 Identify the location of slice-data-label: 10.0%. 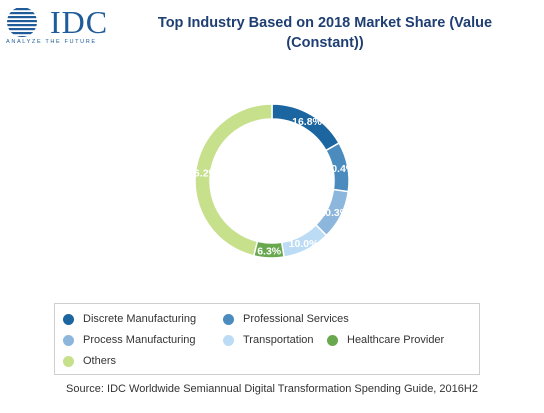
(304, 244).